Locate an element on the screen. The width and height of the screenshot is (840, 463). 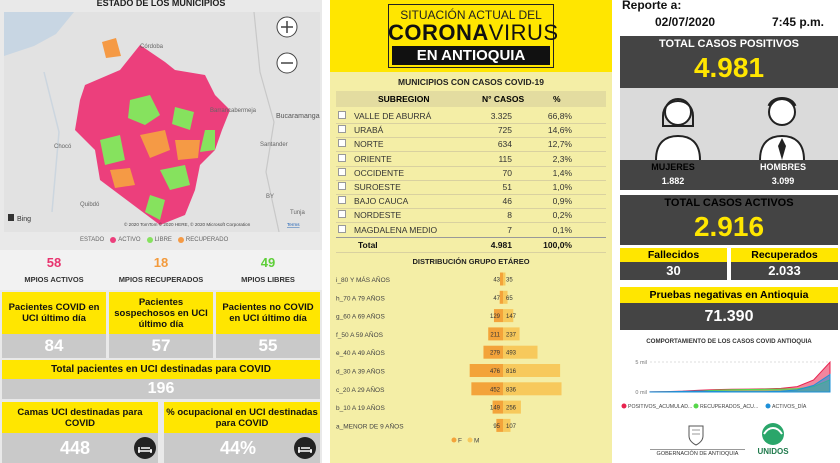
woman-icon is located at coordinates (678, 129).